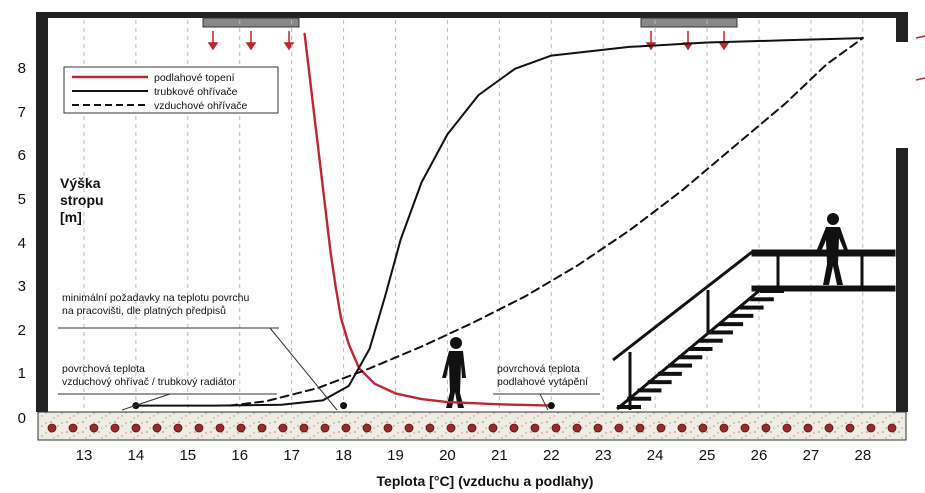 The height and width of the screenshot is (493, 925). I want to click on legend-label-floor: podlahové topení, so click(194, 78).